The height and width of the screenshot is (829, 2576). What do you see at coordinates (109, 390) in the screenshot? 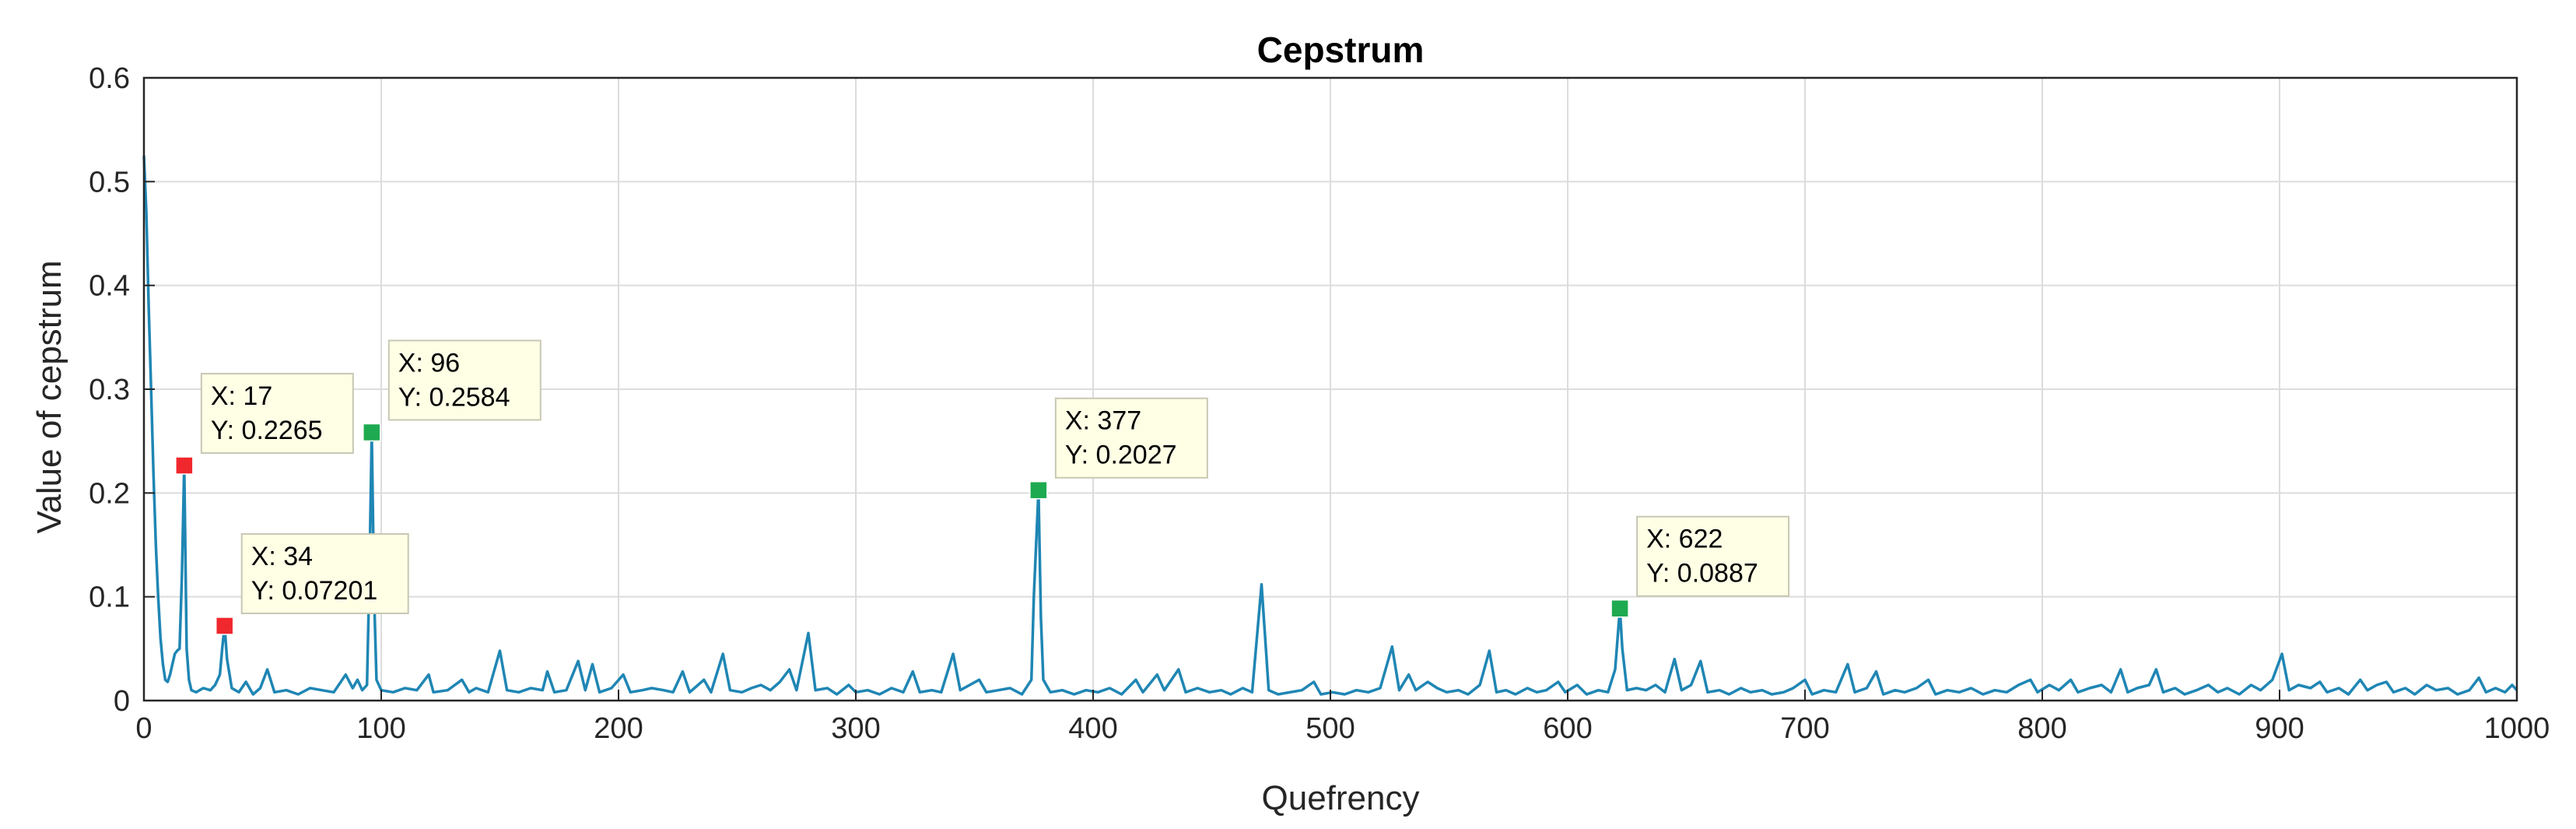
I see `y-tick-label: 0.3` at bounding box center [109, 390].